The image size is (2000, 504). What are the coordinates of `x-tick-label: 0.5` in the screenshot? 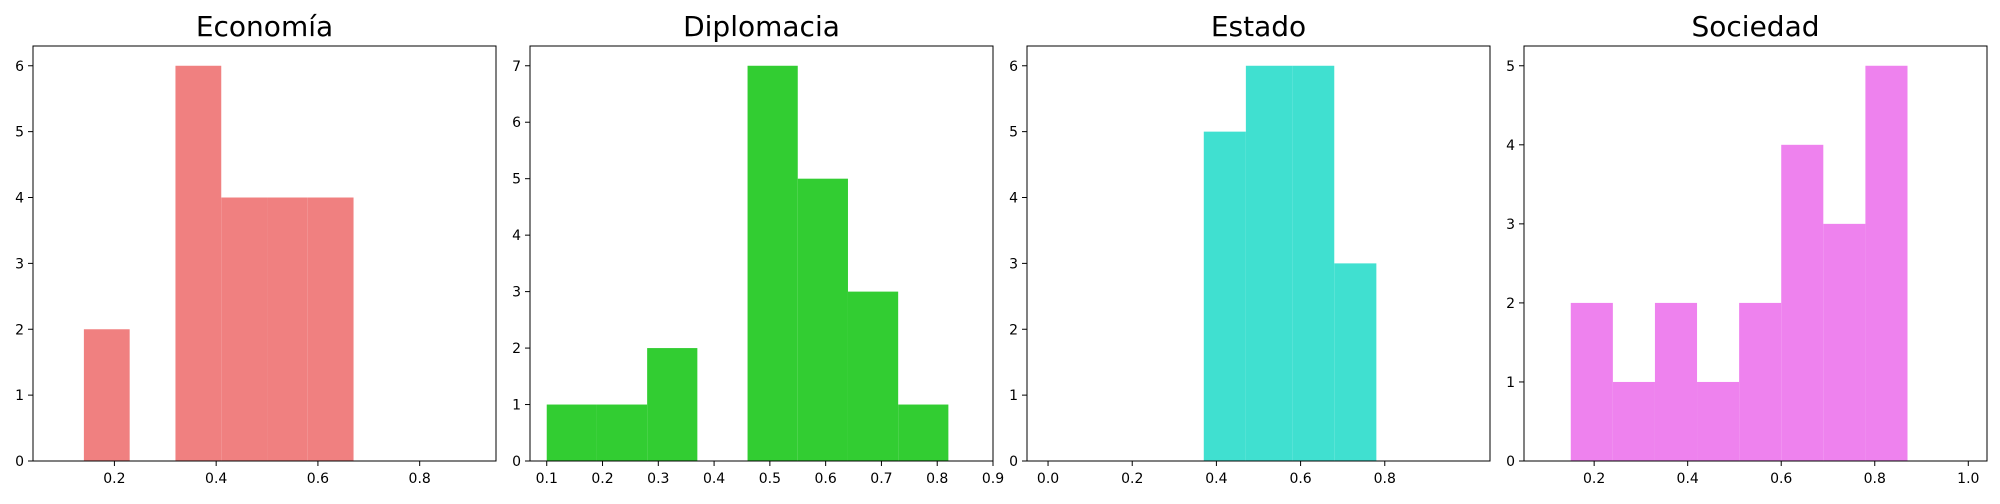 It's located at (770, 479).